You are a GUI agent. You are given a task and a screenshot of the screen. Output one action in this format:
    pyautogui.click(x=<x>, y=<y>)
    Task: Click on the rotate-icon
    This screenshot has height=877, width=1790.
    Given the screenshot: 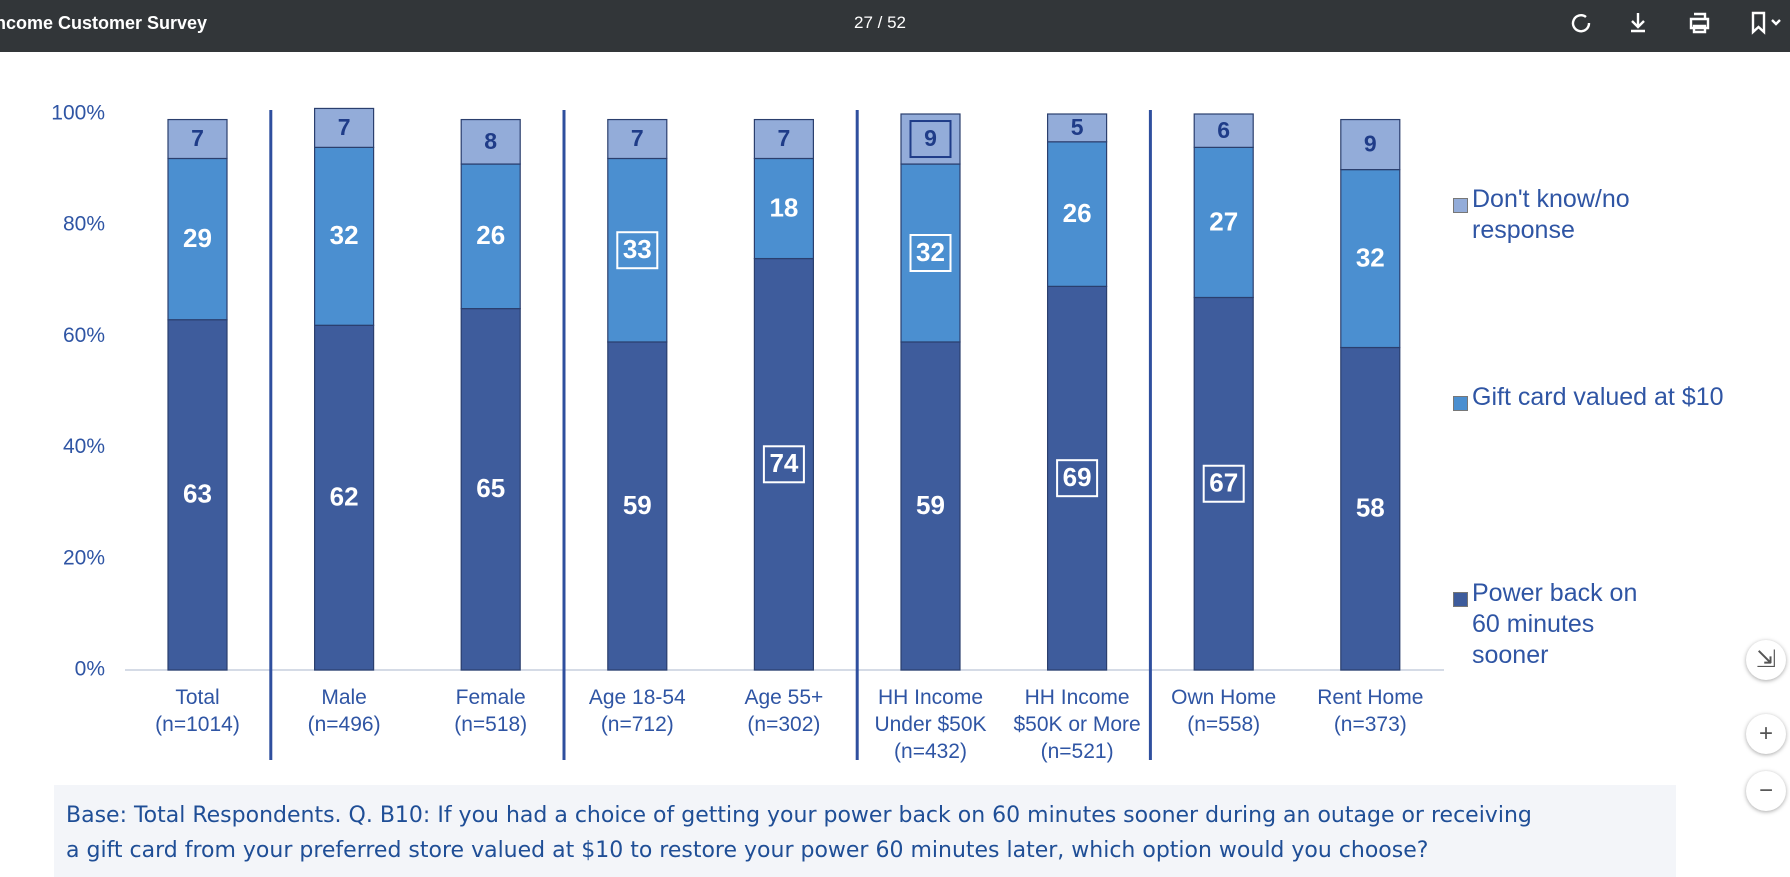 What is the action you would take?
    pyautogui.click(x=1581, y=23)
    